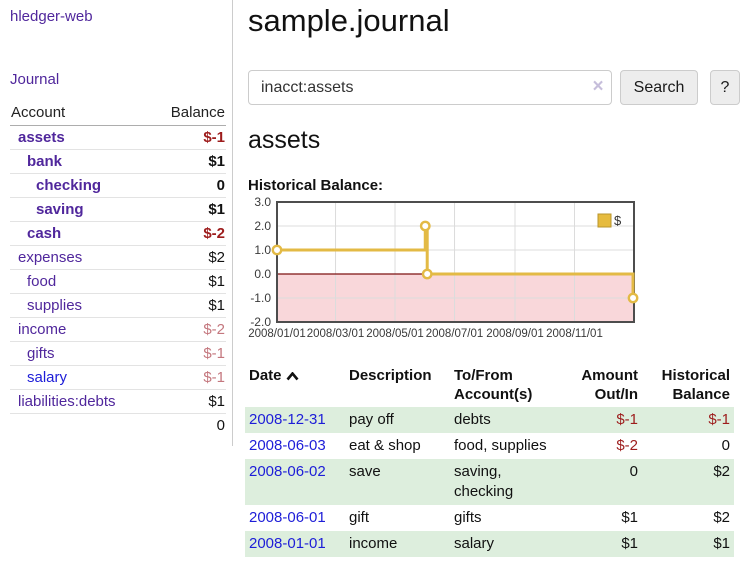  Describe the element at coordinates (474, 543) in the screenshot. I see `transaction-accounts: salary` at that location.